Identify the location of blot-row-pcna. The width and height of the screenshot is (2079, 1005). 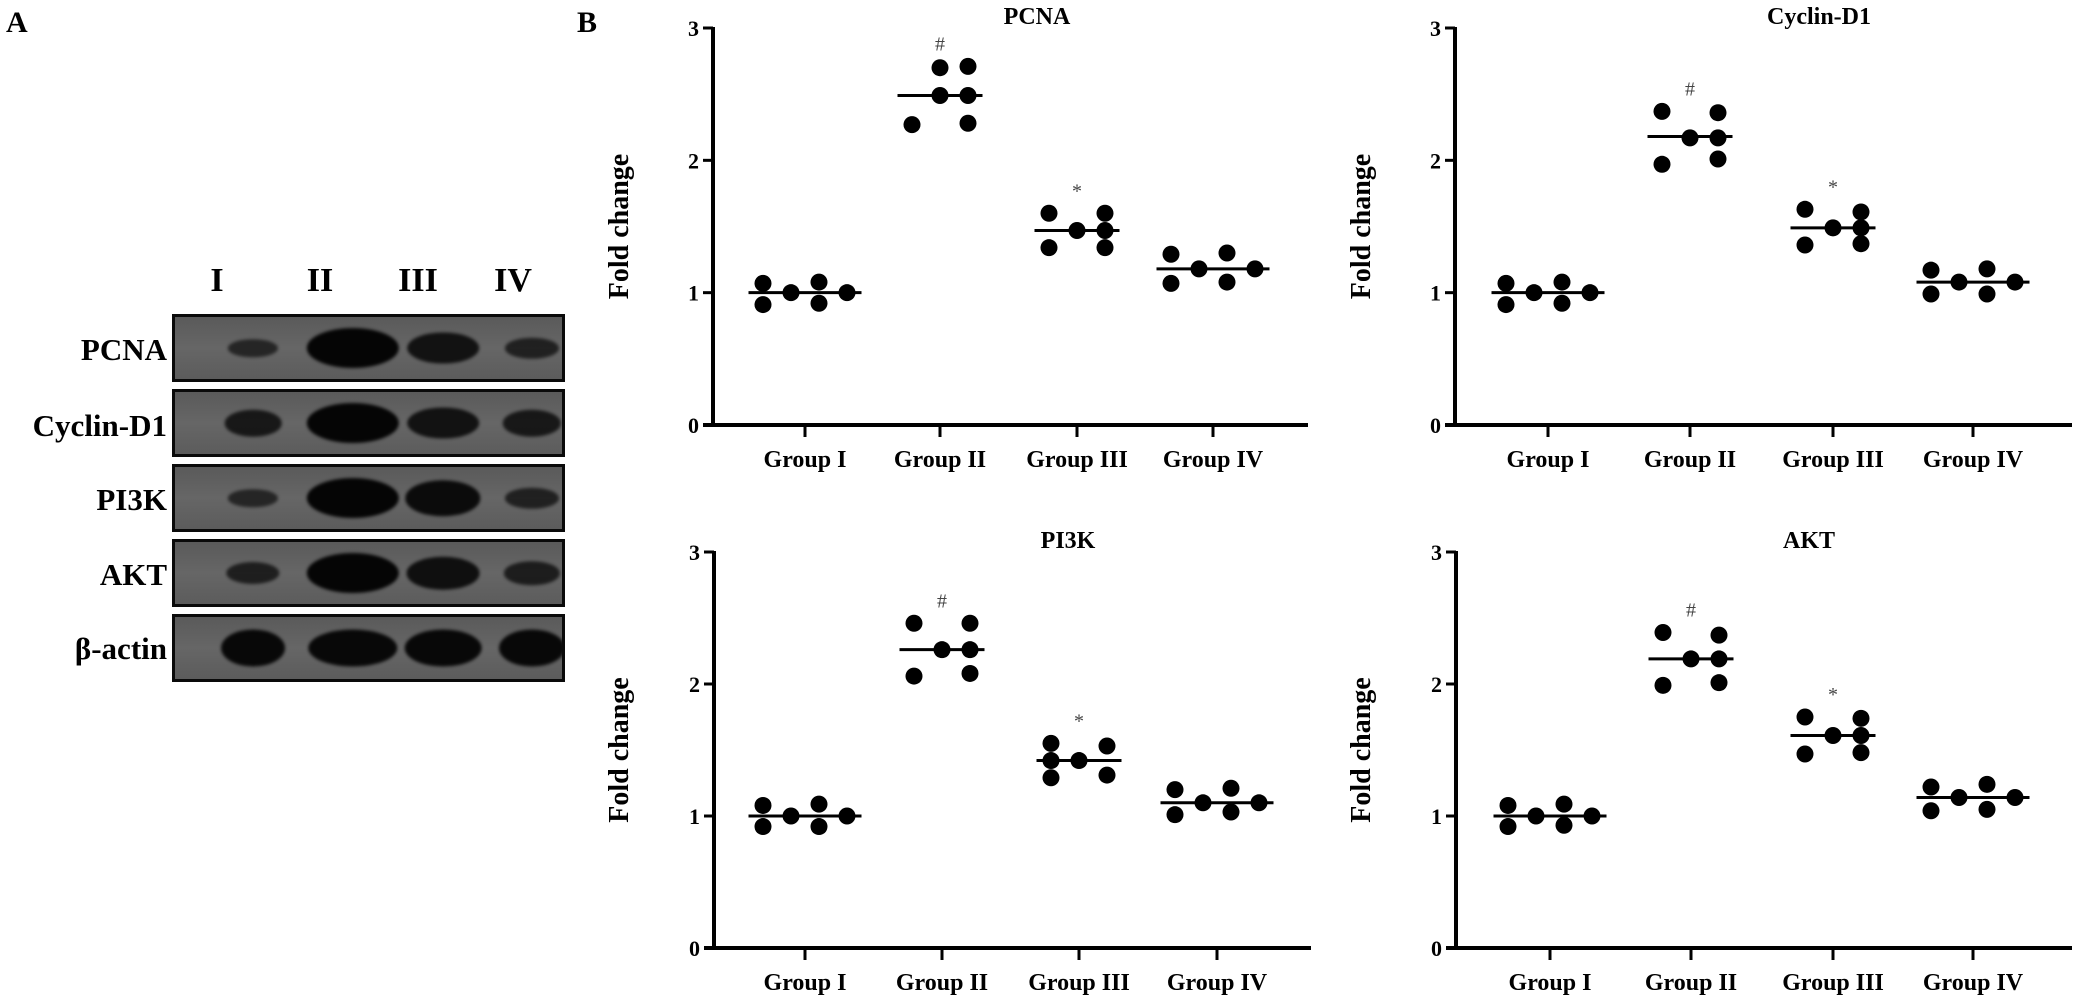
(368, 348).